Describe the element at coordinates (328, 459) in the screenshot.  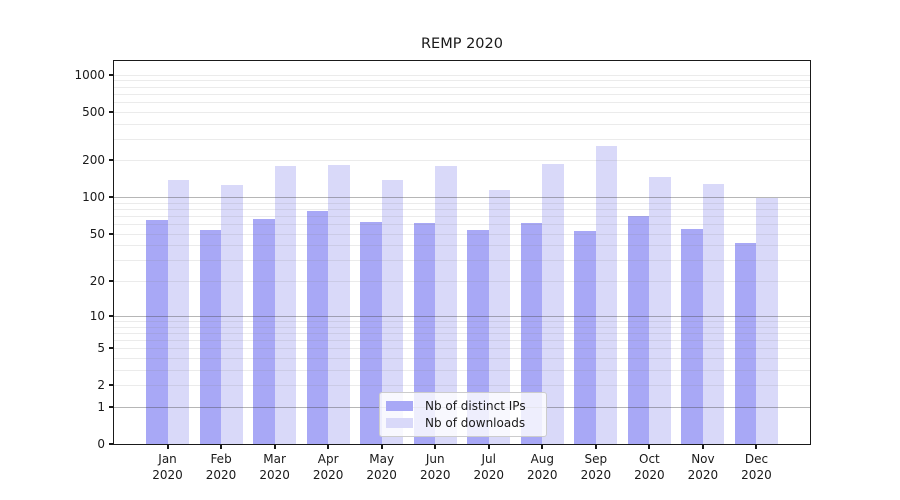
I see `x-tick-month: Apr` at that location.